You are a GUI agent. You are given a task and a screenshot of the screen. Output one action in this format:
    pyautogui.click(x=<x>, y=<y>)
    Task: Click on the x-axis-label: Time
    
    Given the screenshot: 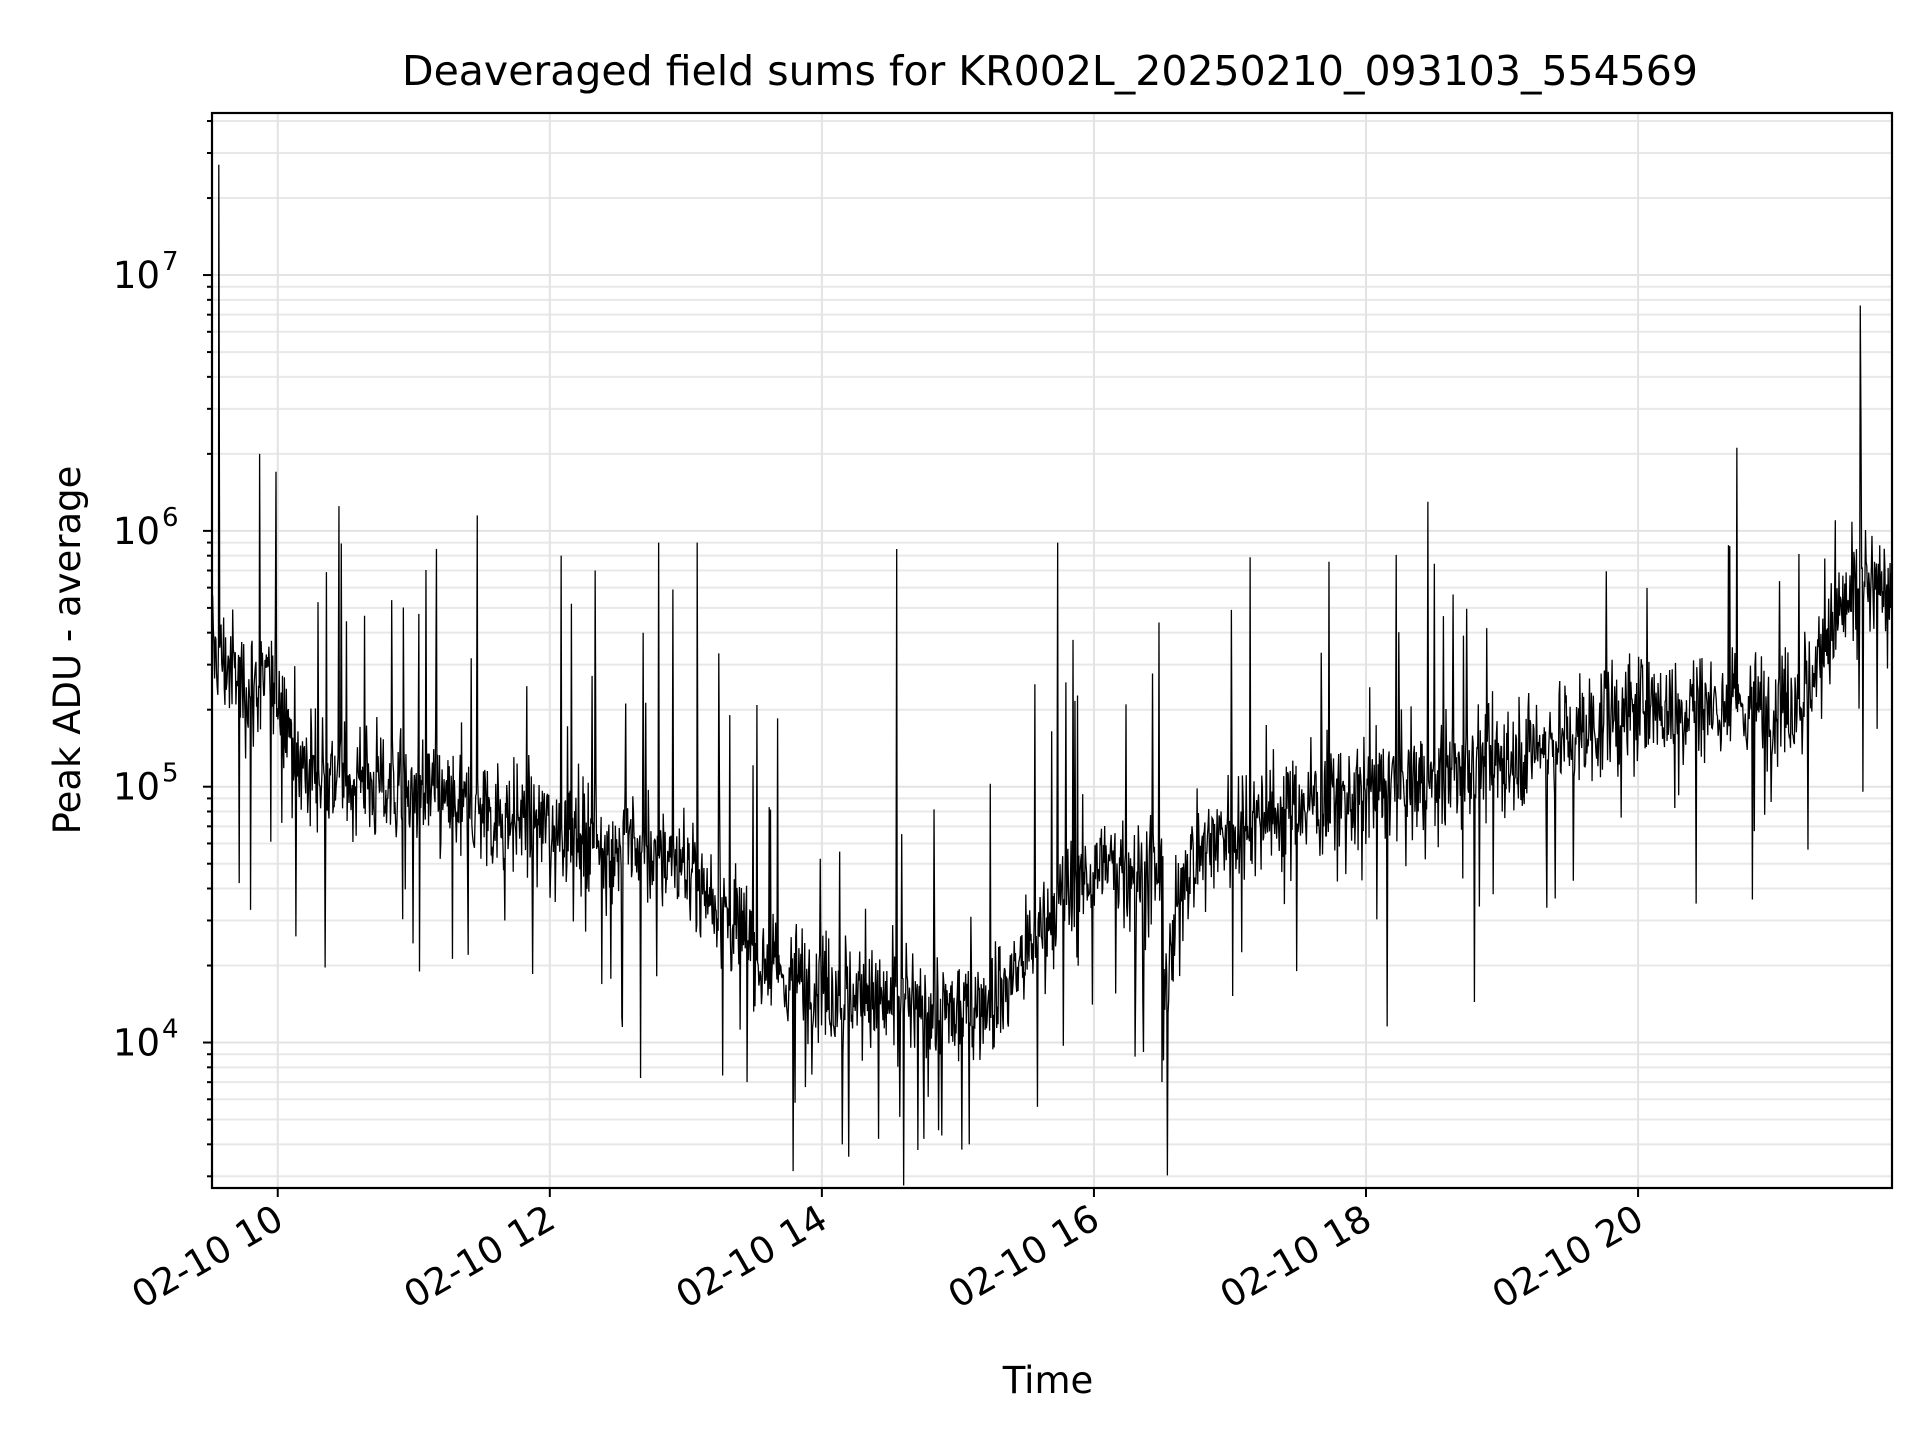 What is the action you would take?
    pyautogui.click(x=1048, y=1380)
    